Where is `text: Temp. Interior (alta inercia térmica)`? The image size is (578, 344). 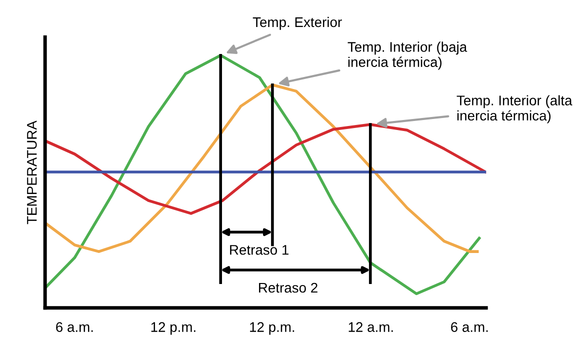
text: Temp. Interior (alta inercia térmica) is located at coordinates (514, 109).